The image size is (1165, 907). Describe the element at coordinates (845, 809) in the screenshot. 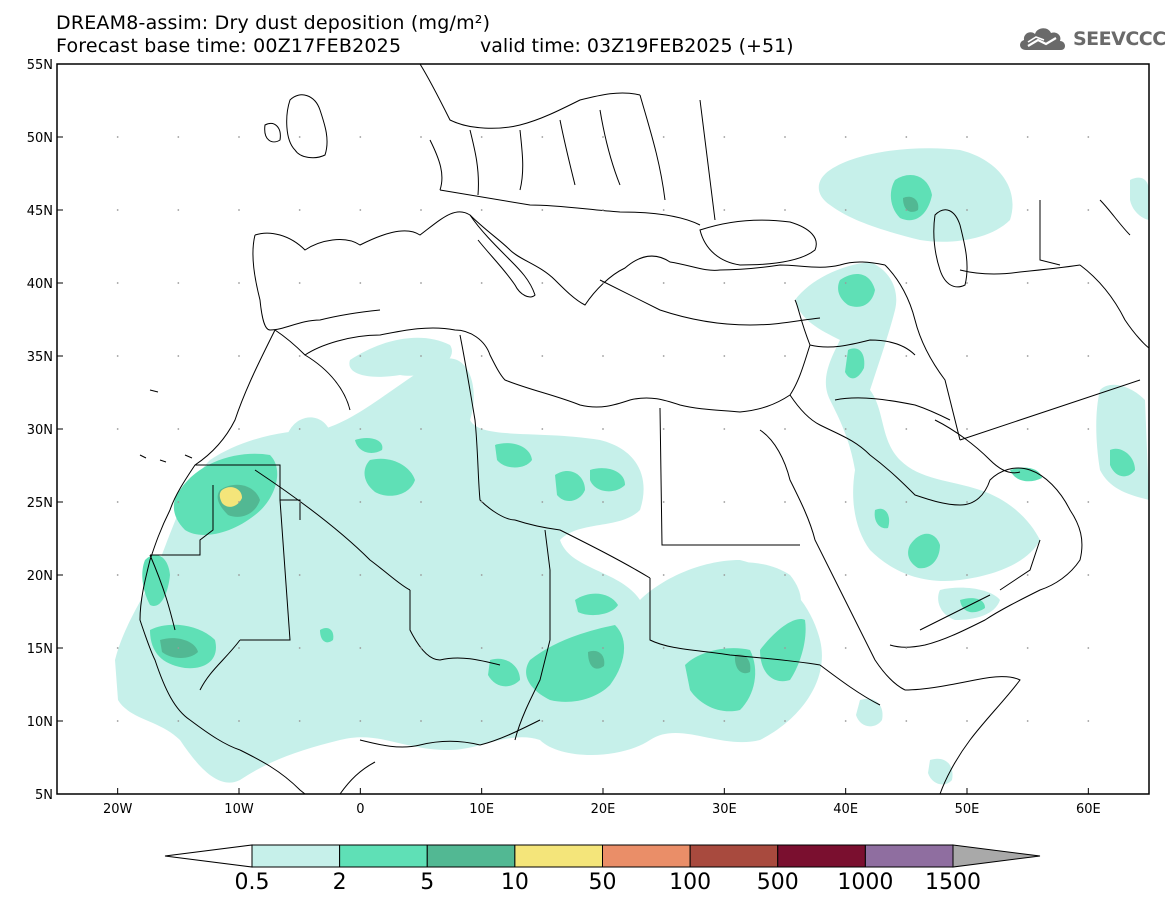

I see `lon-label: 40E` at that location.